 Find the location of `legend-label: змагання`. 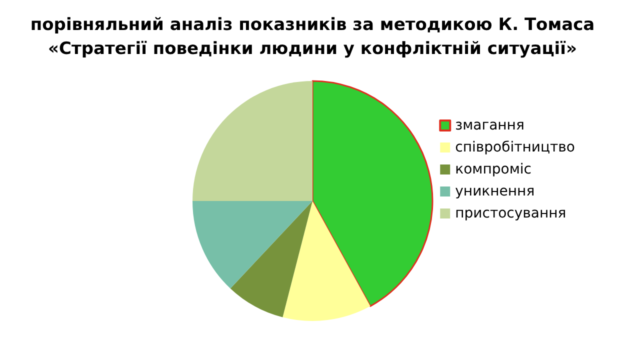

legend-label: змагання is located at coordinates (489, 126).